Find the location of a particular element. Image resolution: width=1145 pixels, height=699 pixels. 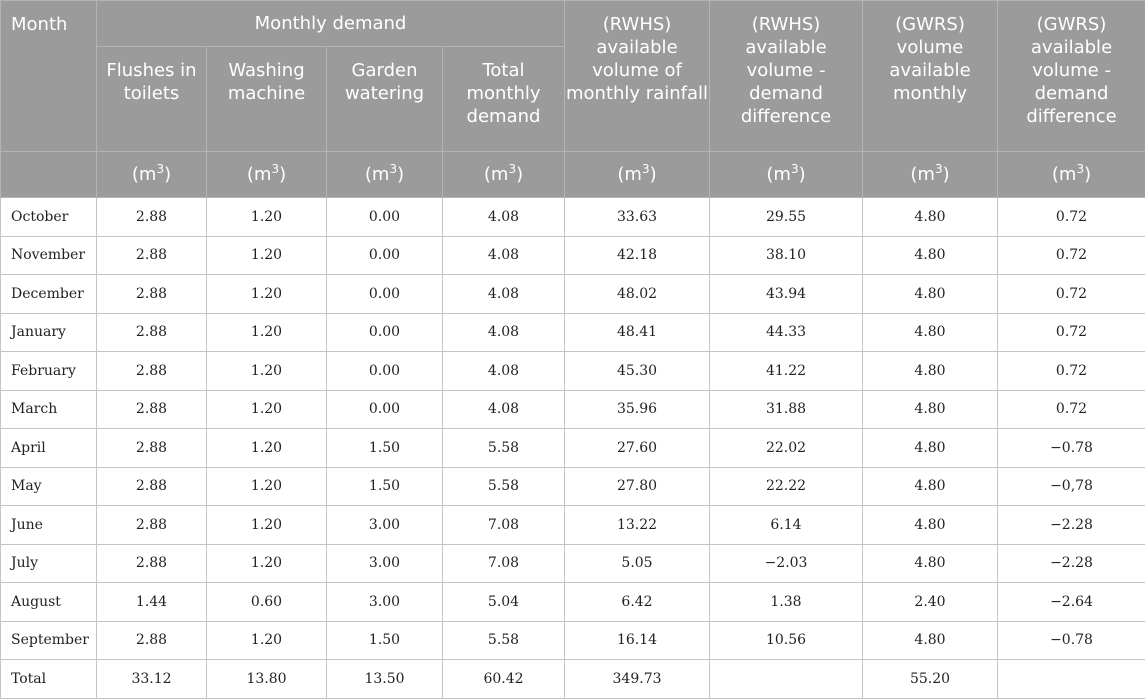

cell-rwhs: 48.41 is located at coordinates (637, 332).